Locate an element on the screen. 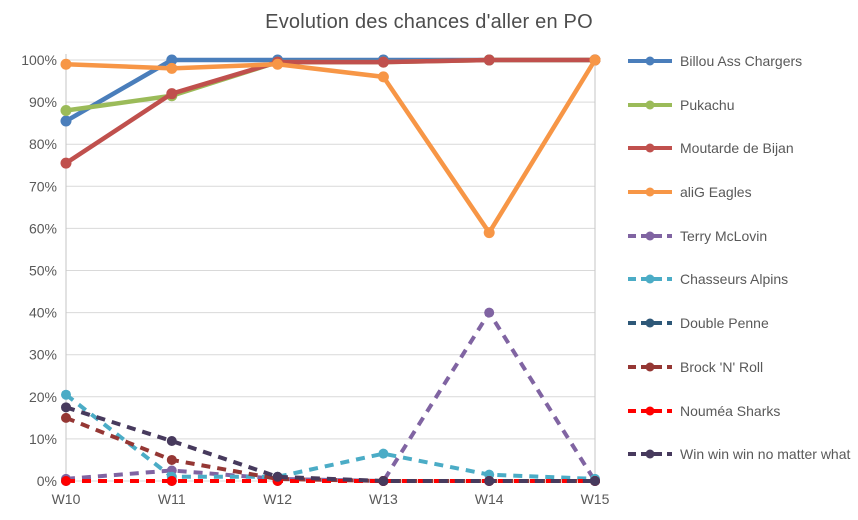 The image size is (858, 520). legend-item-alig-eagles: aliG Eagles is located at coordinates (741, 205).